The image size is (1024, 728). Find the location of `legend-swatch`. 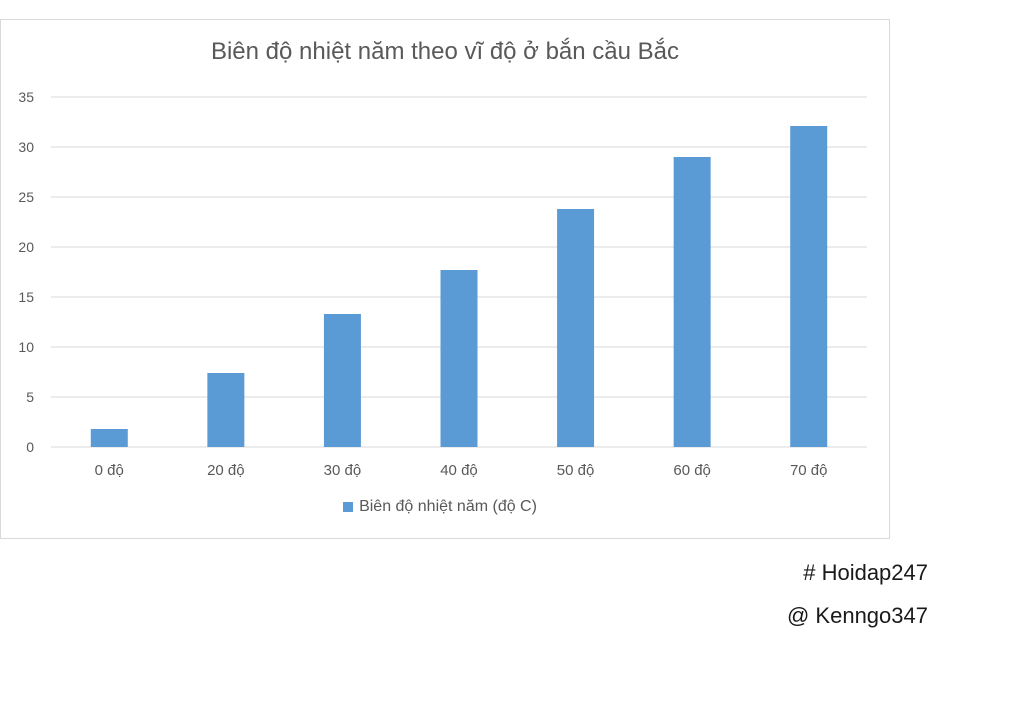

legend-swatch is located at coordinates (348, 507).